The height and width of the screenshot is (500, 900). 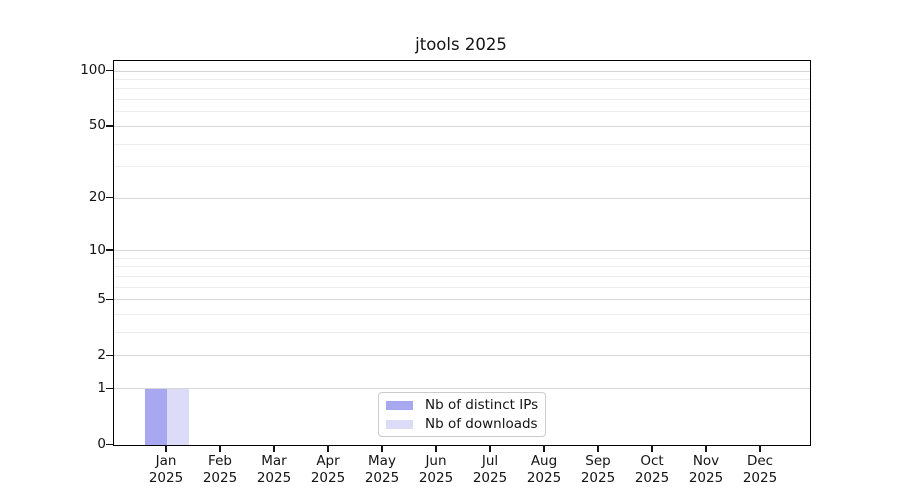 I want to click on y-tick-label: 1, so click(x=101, y=387).